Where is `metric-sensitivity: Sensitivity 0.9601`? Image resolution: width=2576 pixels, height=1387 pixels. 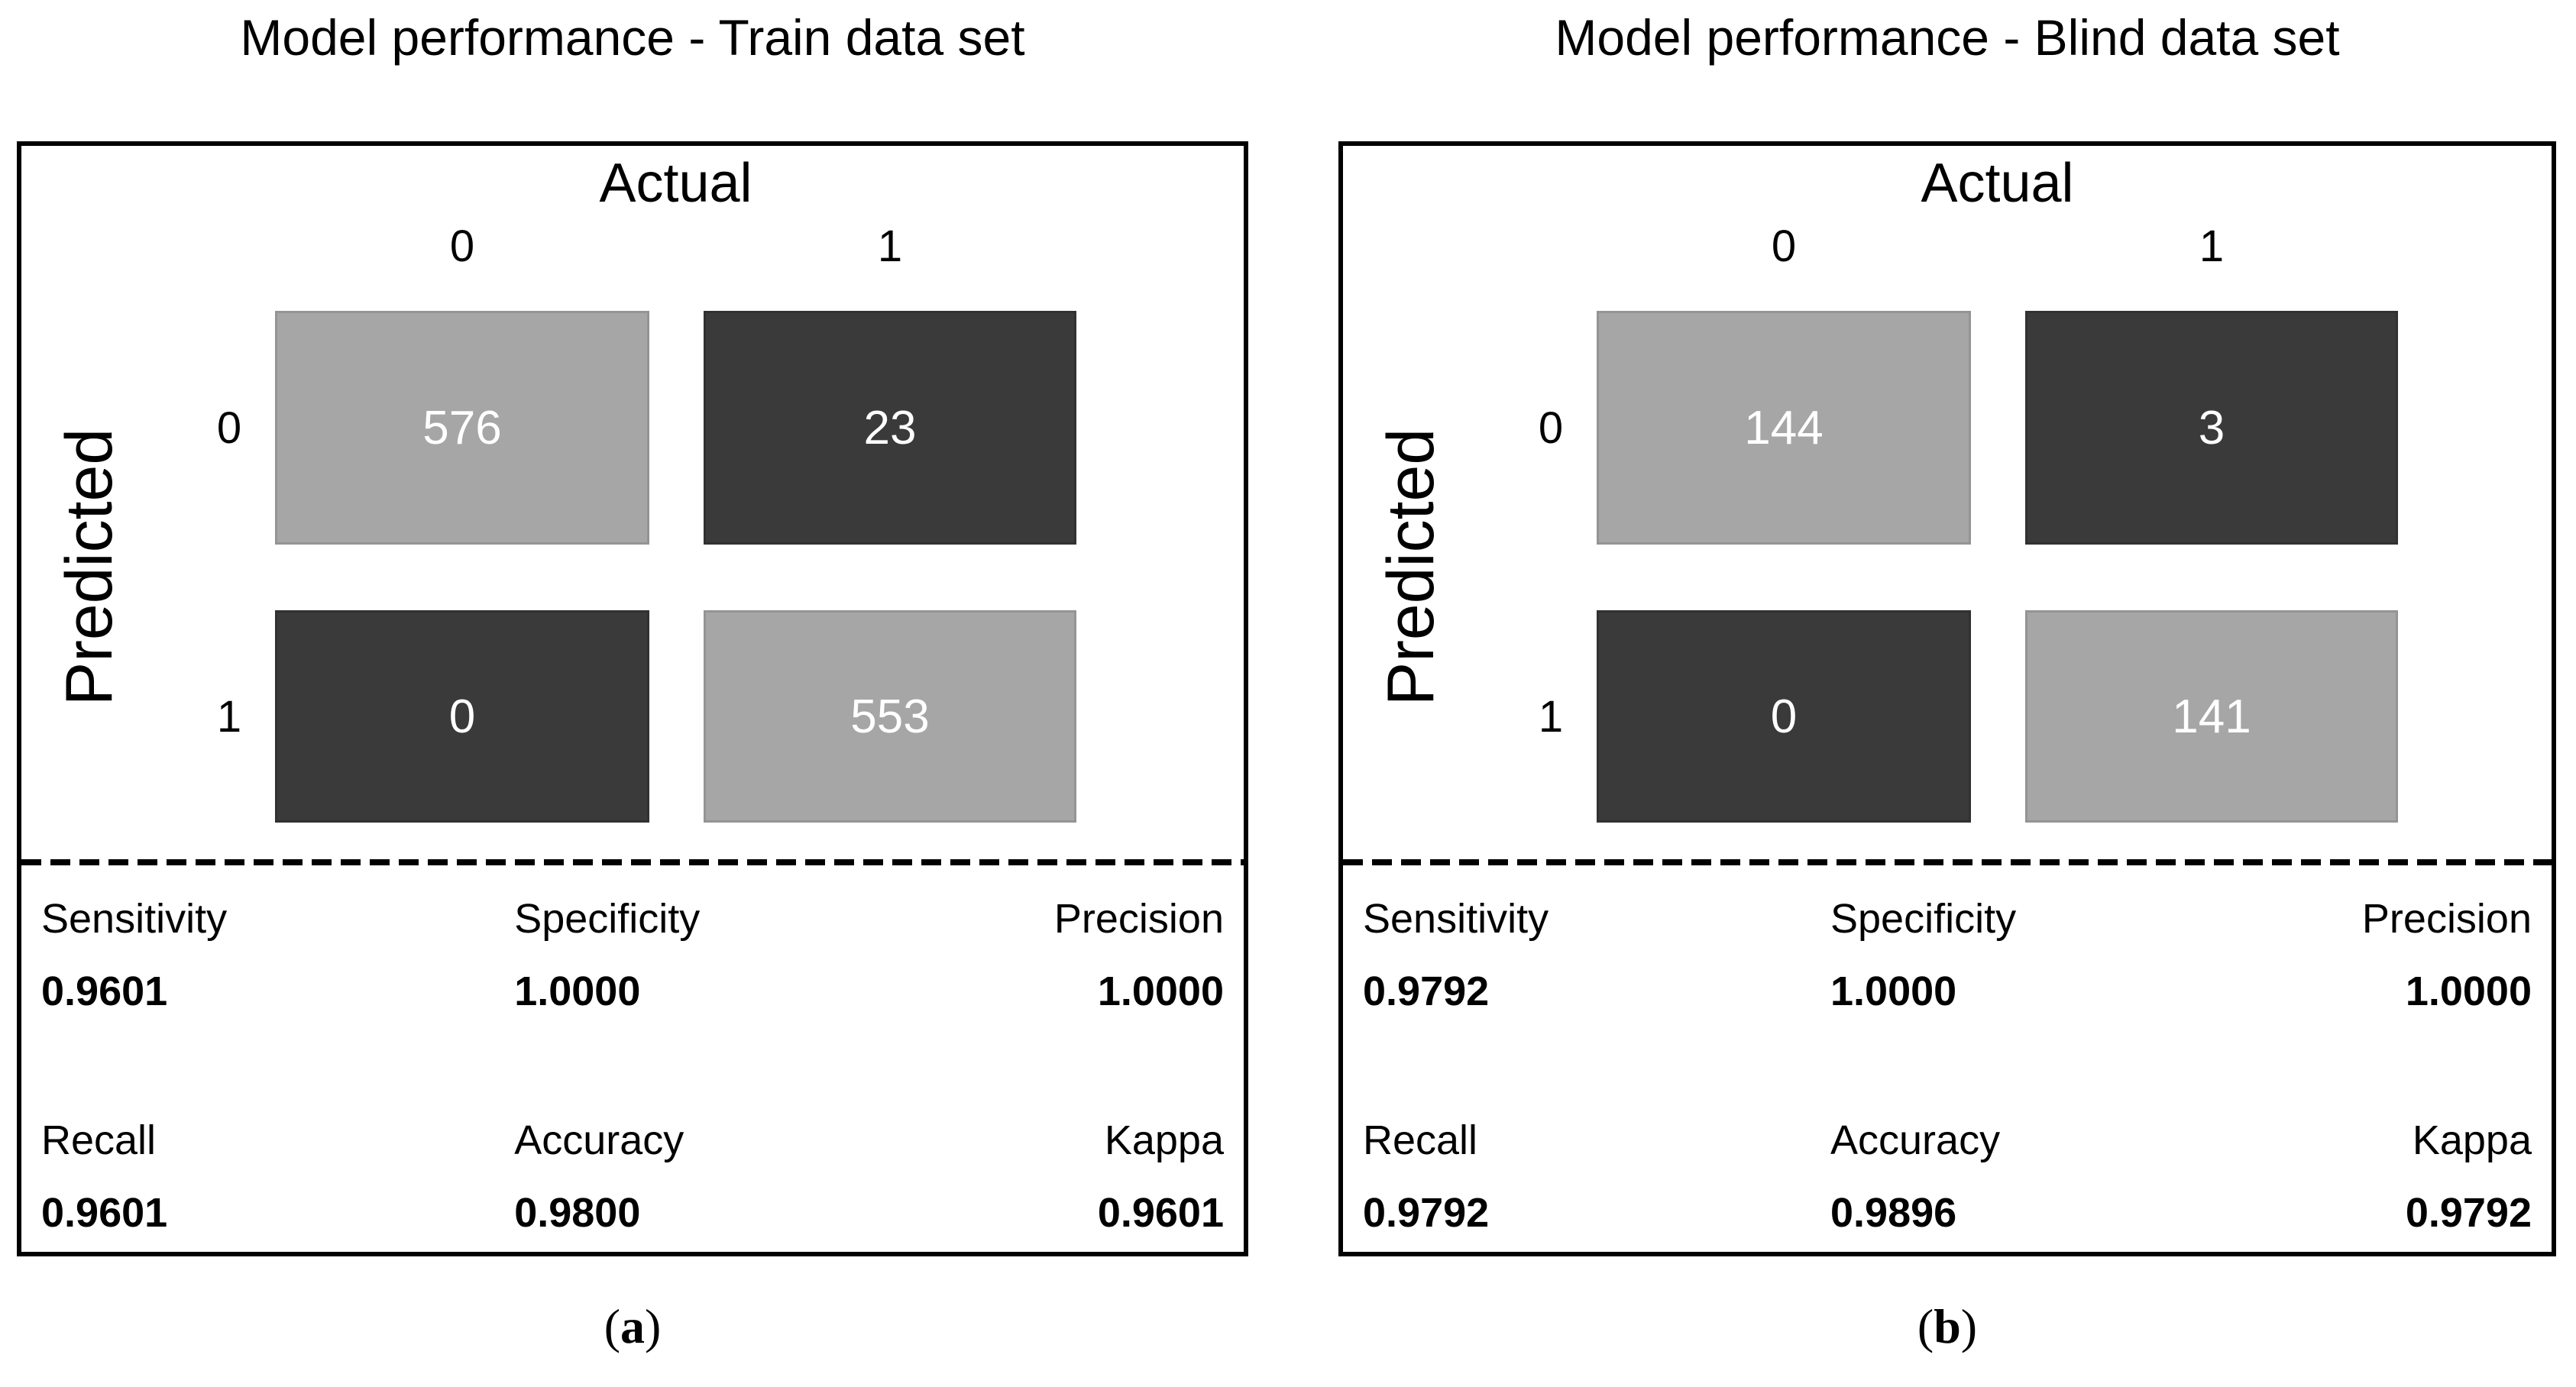
metric-sensitivity: Sensitivity 0.9601 is located at coordinates (134, 955).